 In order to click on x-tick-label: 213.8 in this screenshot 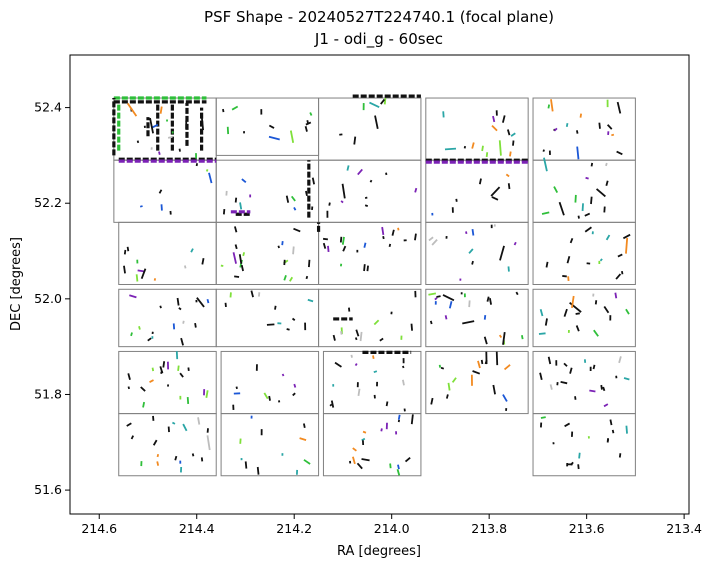, I will do `click(489, 528)`.